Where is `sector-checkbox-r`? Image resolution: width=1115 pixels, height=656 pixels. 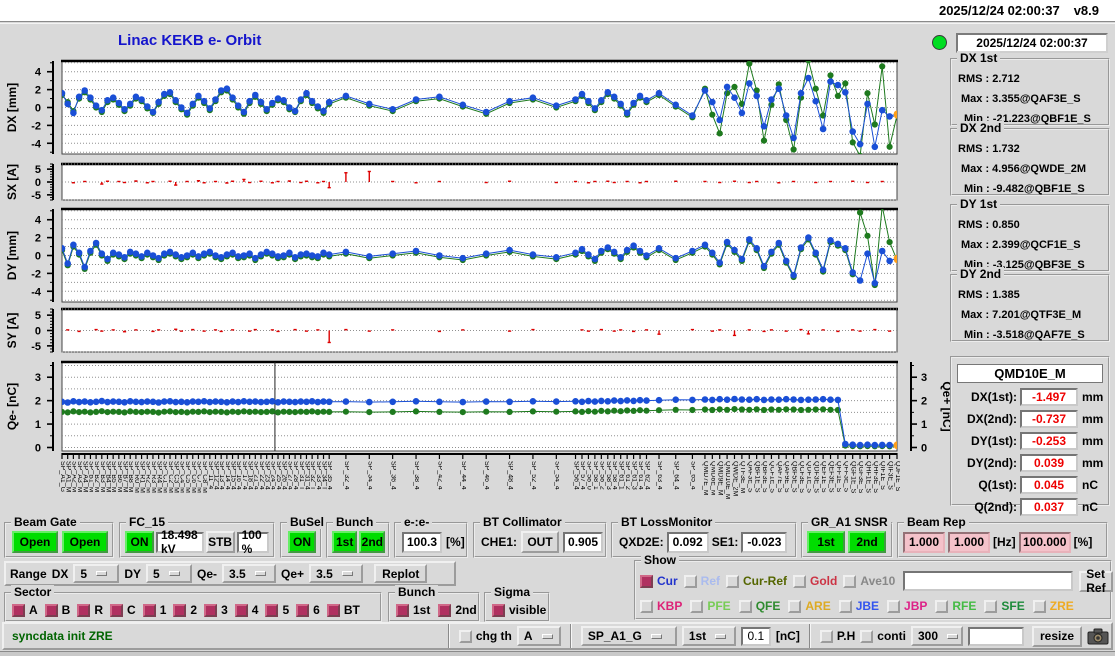 sector-checkbox-r is located at coordinates (84, 610).